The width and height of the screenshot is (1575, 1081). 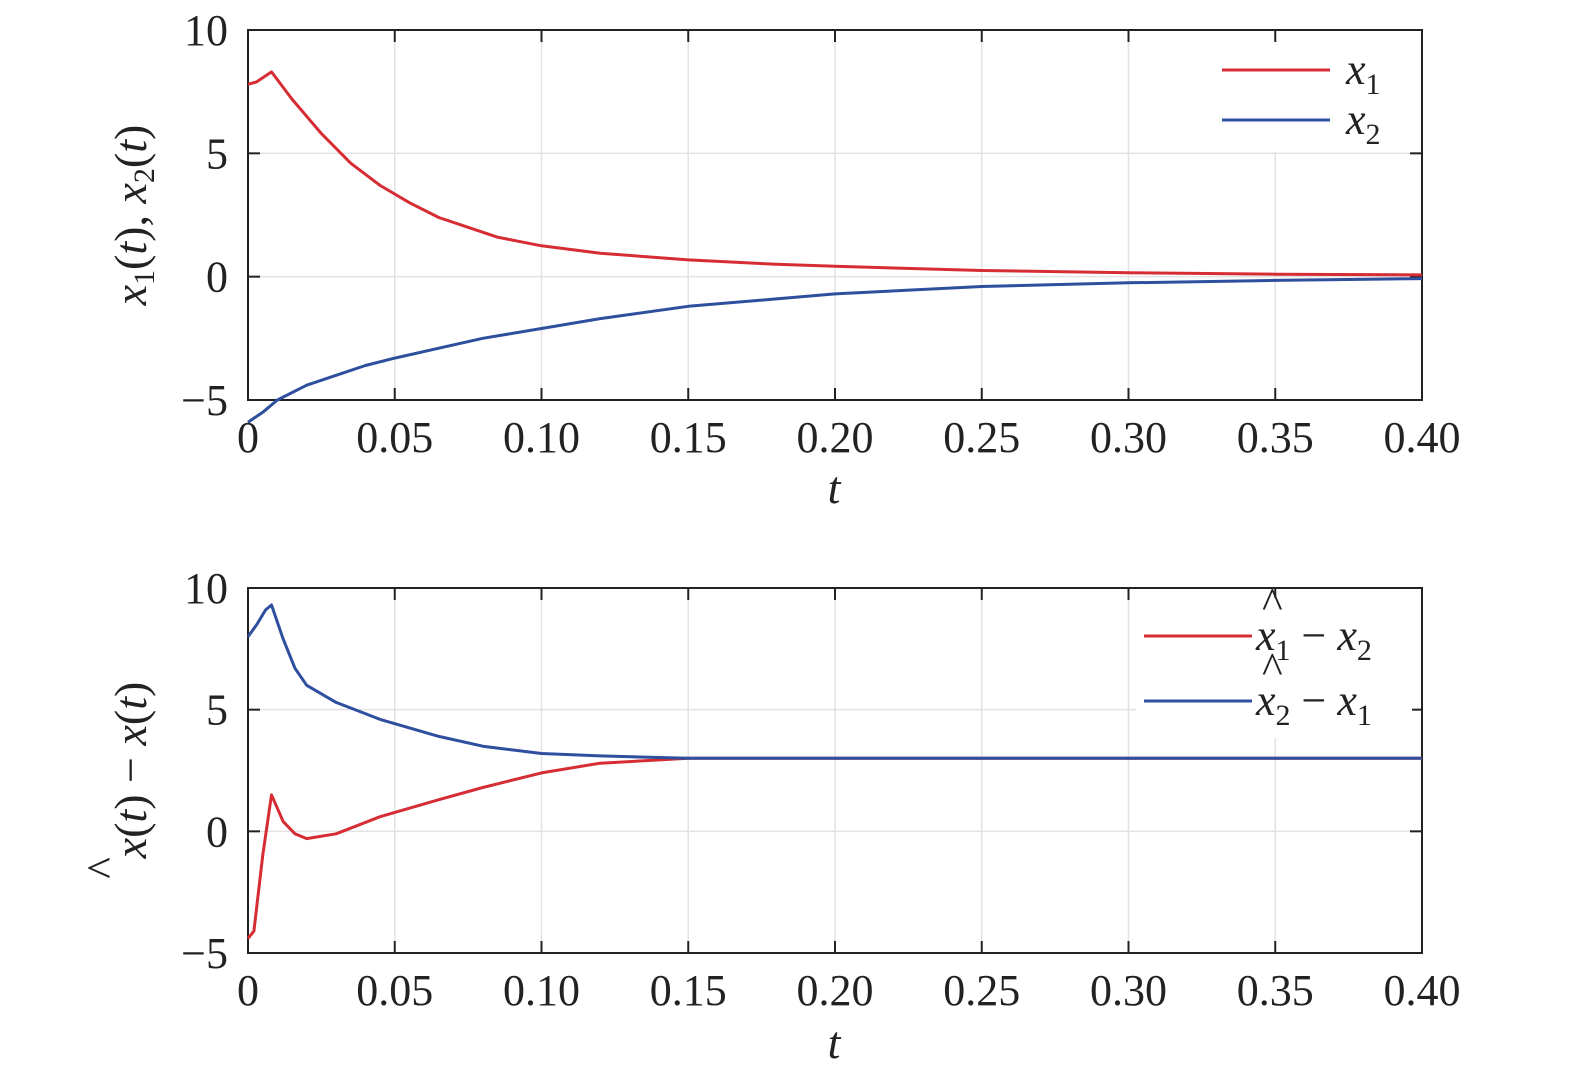 I want to click on legend-bottom: x1 − x2 ^ x2 − x1 ^, so click(x=1274, y=658).